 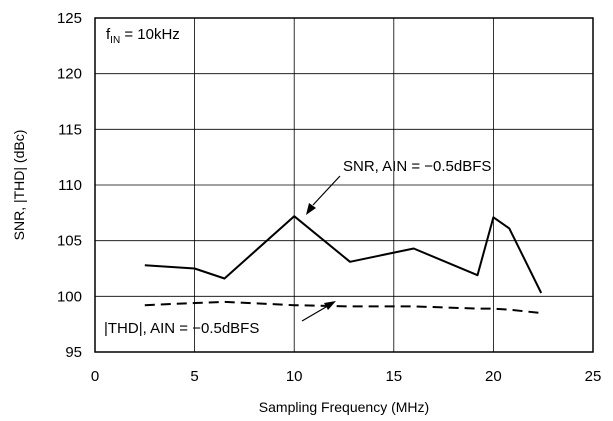 I want to click on snr-callout-line, so click(x=326, y=190).